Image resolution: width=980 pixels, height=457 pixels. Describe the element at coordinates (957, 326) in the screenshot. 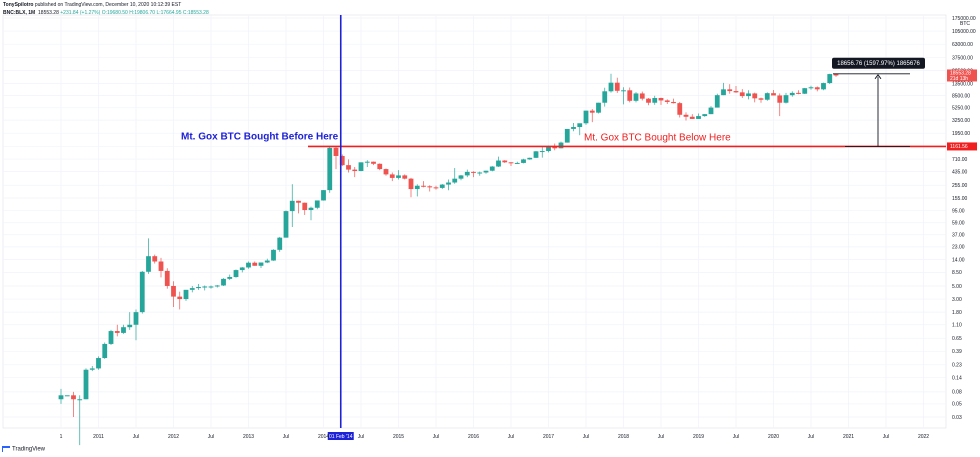

I see `y-tick-label: 1.10` at that location.